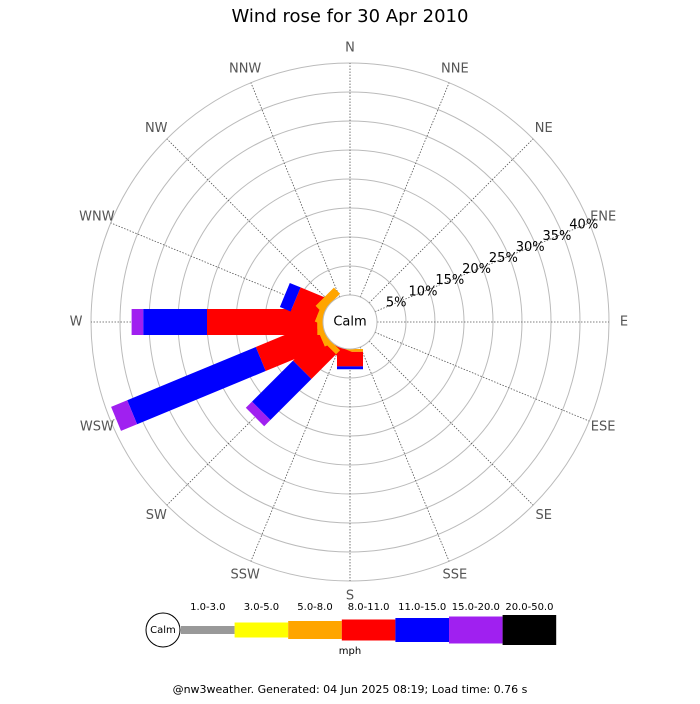  I want to click on direction-label: N, so click(350, 48).